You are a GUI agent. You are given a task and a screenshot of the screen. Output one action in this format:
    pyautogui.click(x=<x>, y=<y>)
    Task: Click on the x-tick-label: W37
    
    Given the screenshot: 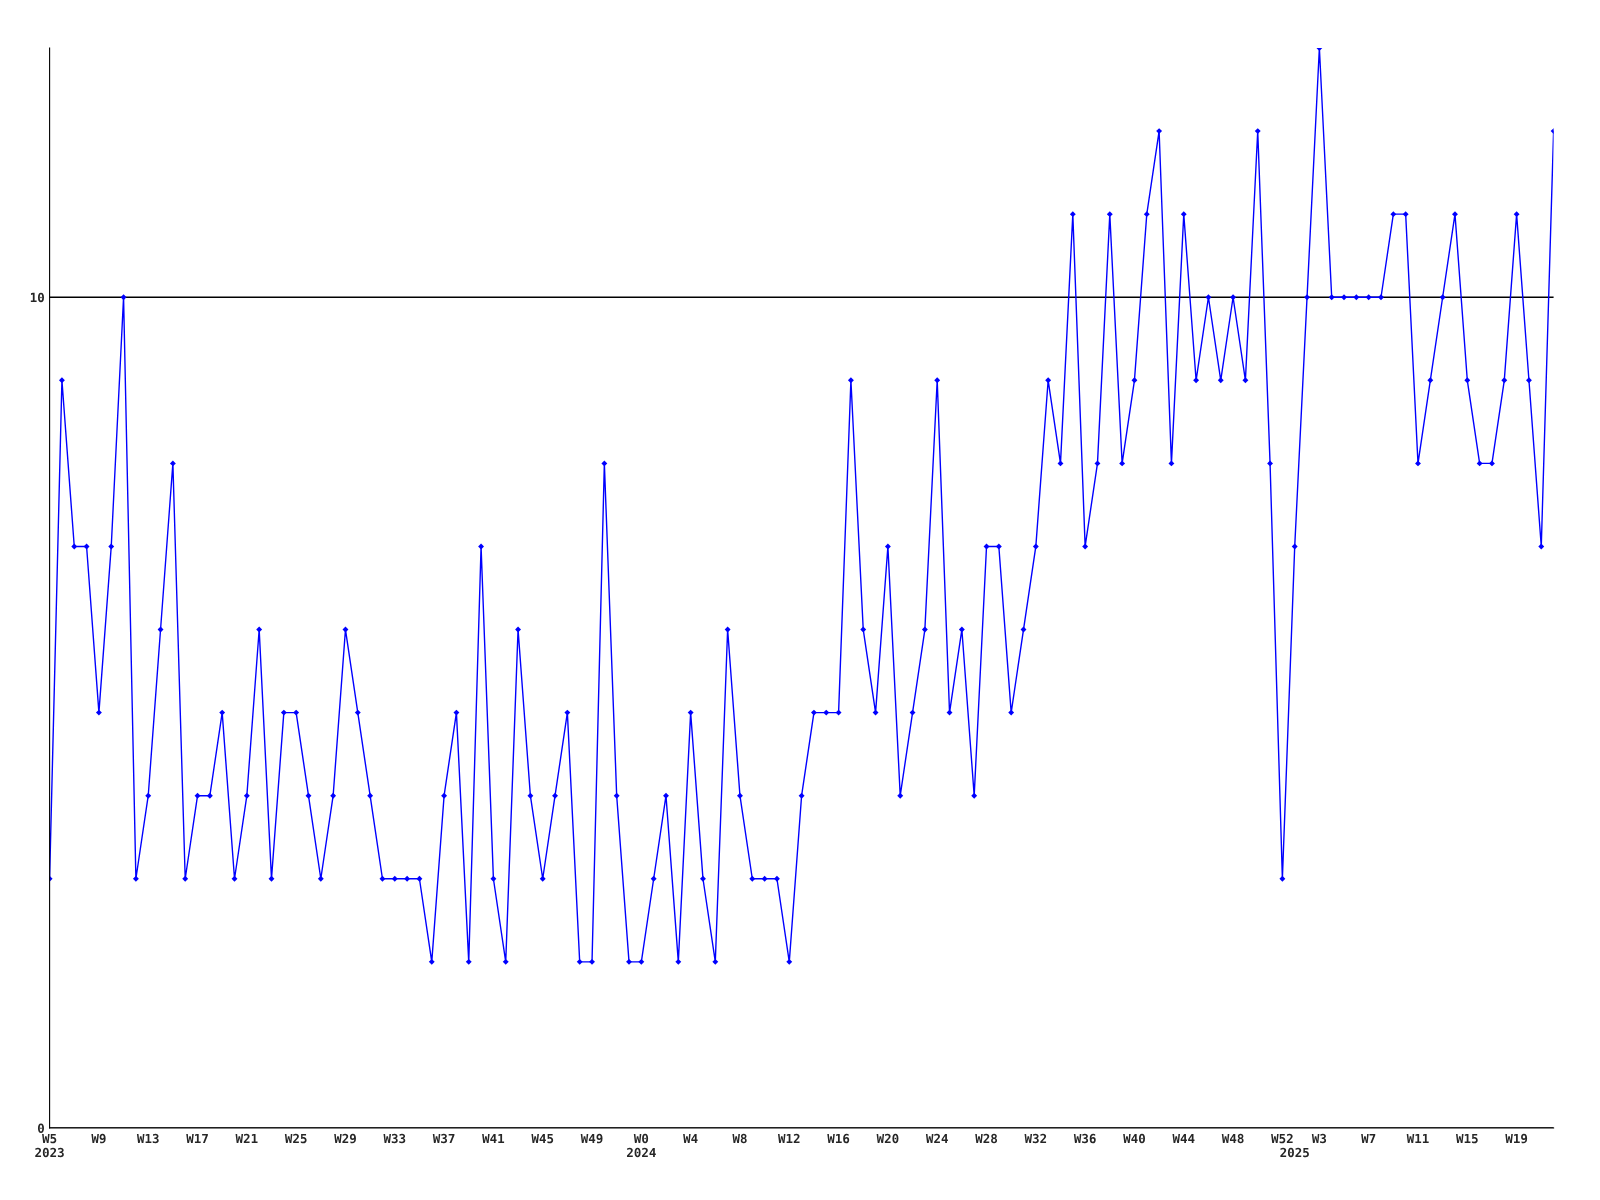 What is the action you would take?
    pyautogui.click(x=443, y=1138)
    